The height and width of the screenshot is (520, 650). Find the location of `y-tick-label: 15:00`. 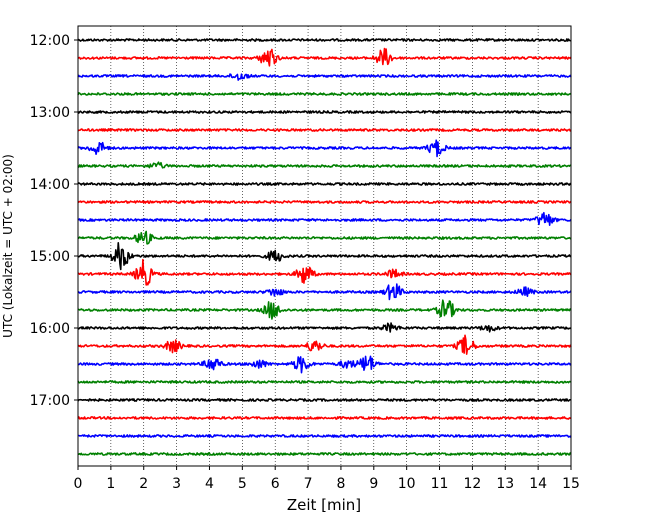

y-tick-label: 15:00 is located at coordinates (50, 257).